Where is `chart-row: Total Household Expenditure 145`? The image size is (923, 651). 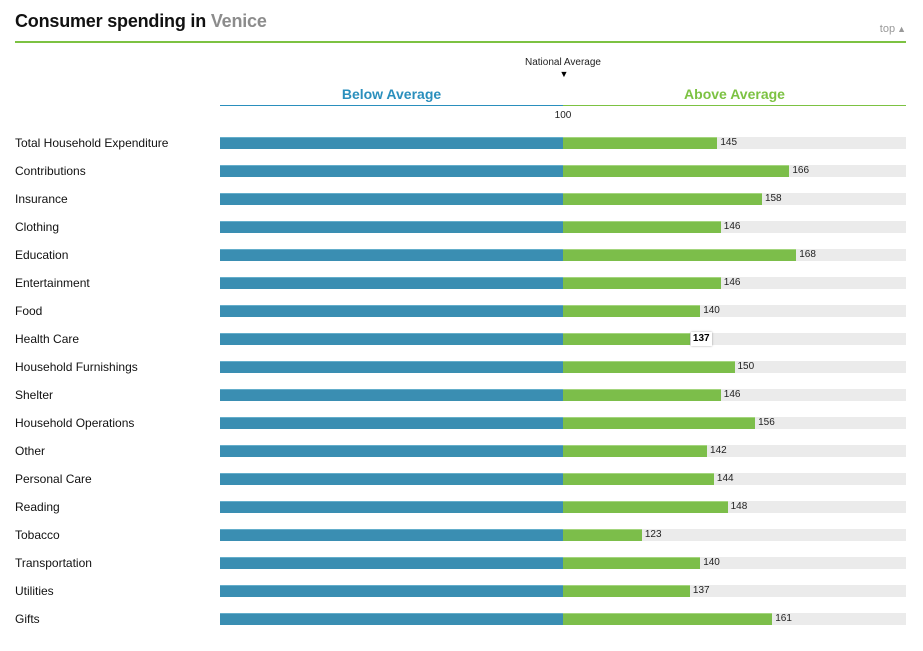 chart-row: Total Household Expenditure 145 is located at coordinates (461, 143).